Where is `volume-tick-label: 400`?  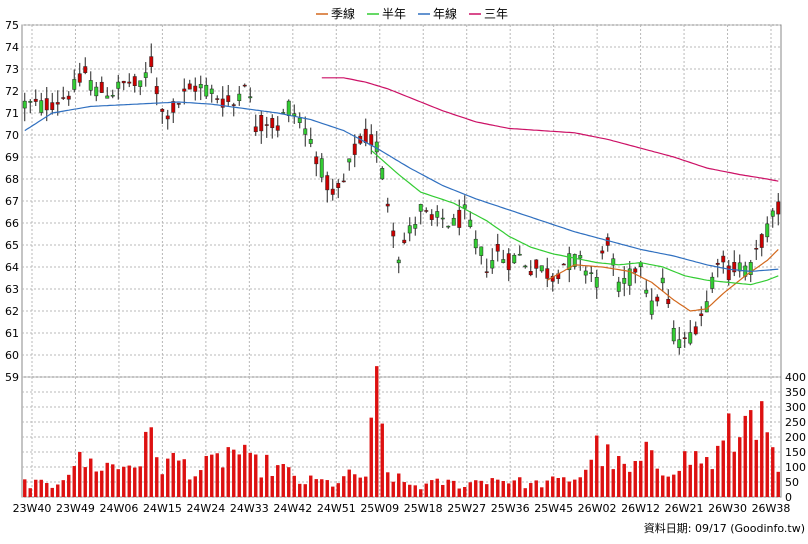 volume-tick-label: 400 is located at coordinates (795, 377).